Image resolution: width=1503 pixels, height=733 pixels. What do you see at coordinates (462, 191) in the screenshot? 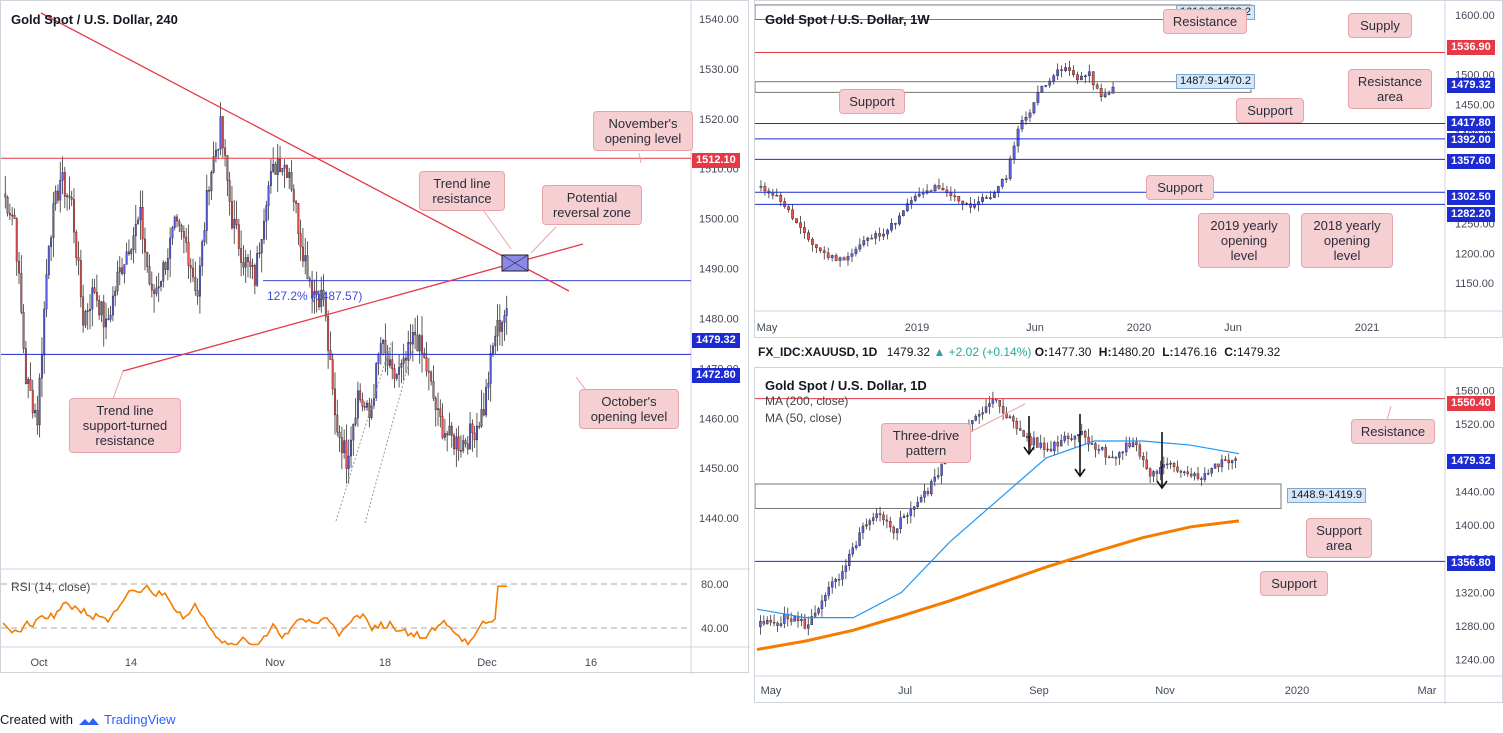
I see `callout-trend-line-resistance: Trend line resistance` at bounding box center [462, 191].